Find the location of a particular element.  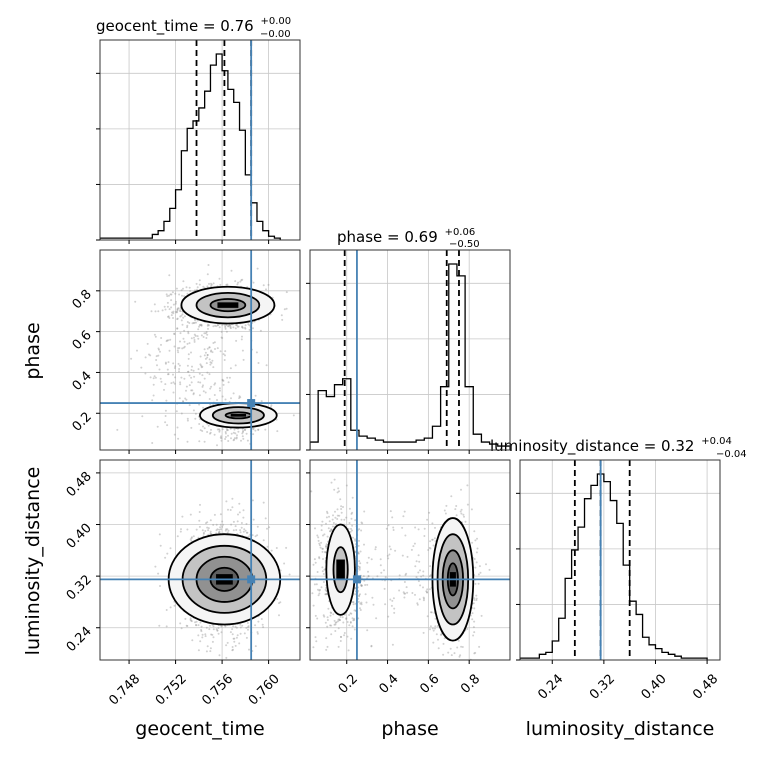

density-peak is located at coordinates (228, 305).